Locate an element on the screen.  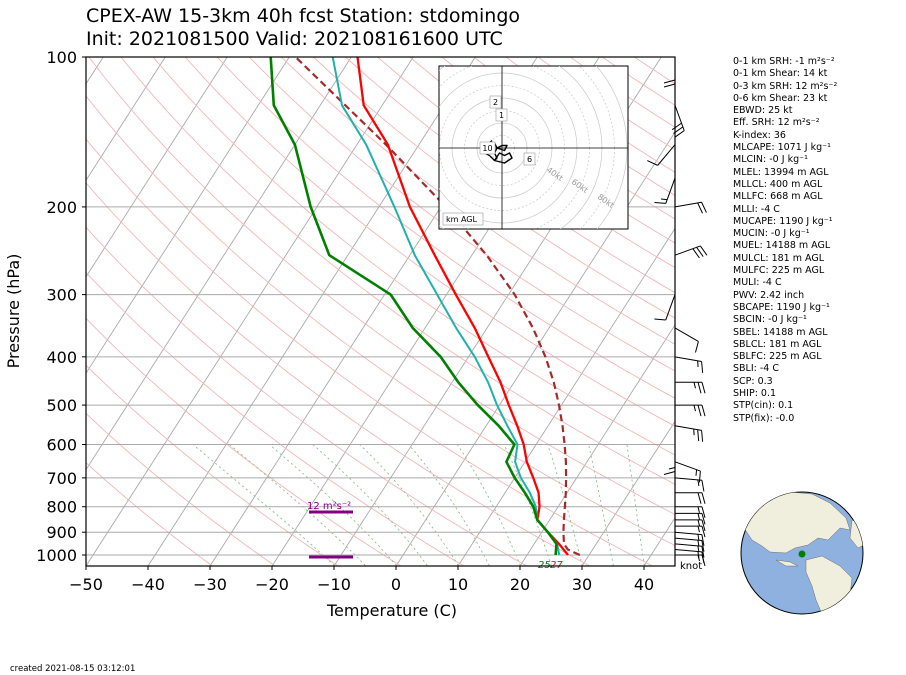
stat-line: SBCAPE: 1190 J kg⁻¹ is located at coordinates (781, 307).